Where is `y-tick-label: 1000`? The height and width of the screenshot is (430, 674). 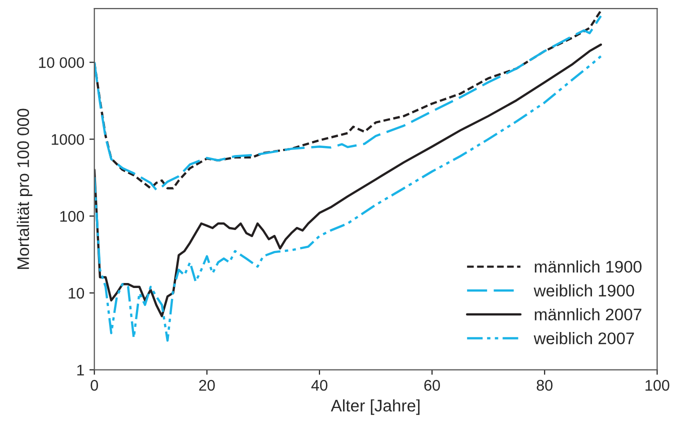
y-tick-label: 1000 is located at coordinates (68, 139).